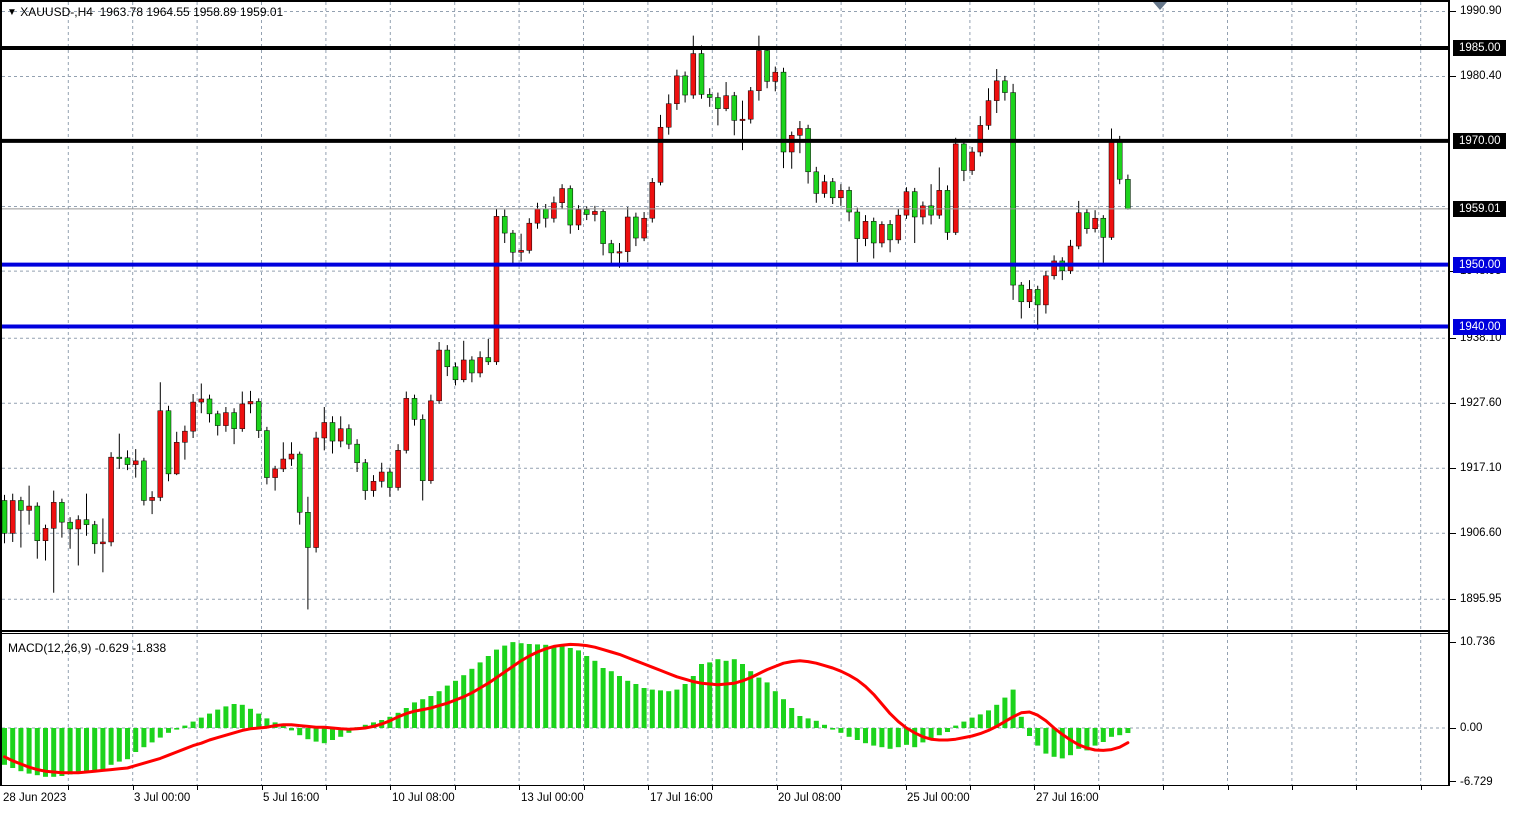 The height and width of the screenshot is (813, 1526). What do you see at coordinates (1478, 642) in the screenshot?
I see `macd-axis-label: 10.736` at bounding box center [1478, 642].